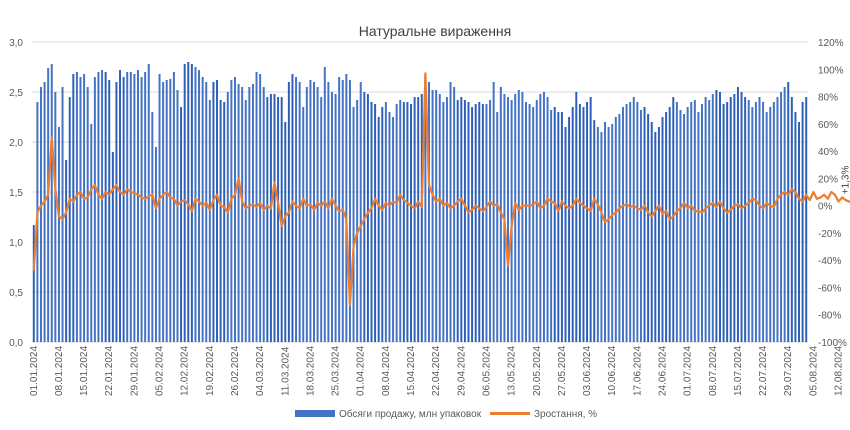 The image size is (850, 430). What do you see at coordinates (16, 43) in the screenshot?
I see `y-left-tick-label: 3,0` at bounding box center [16, 43].